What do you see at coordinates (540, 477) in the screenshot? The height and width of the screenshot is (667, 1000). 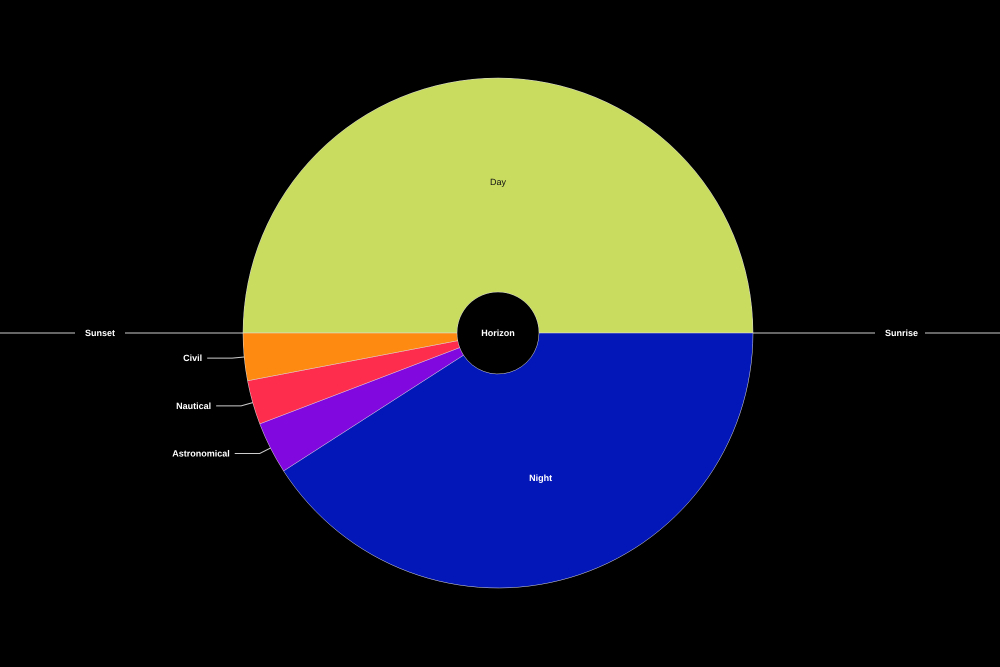 I see `slice-label: Night` at bounding box center [540, 477].